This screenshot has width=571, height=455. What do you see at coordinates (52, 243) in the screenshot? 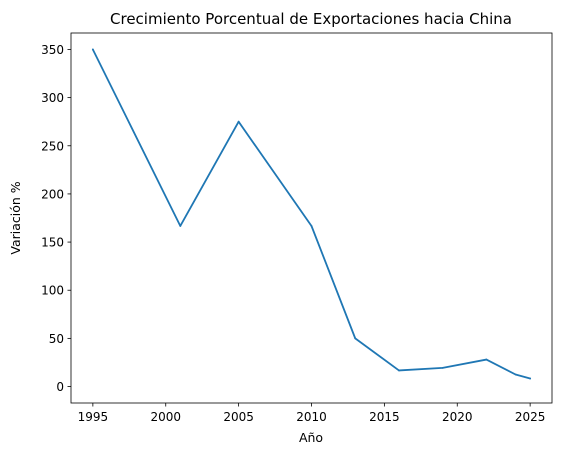
I see `y-tick-label: 150` at bounding box center [52, 243].